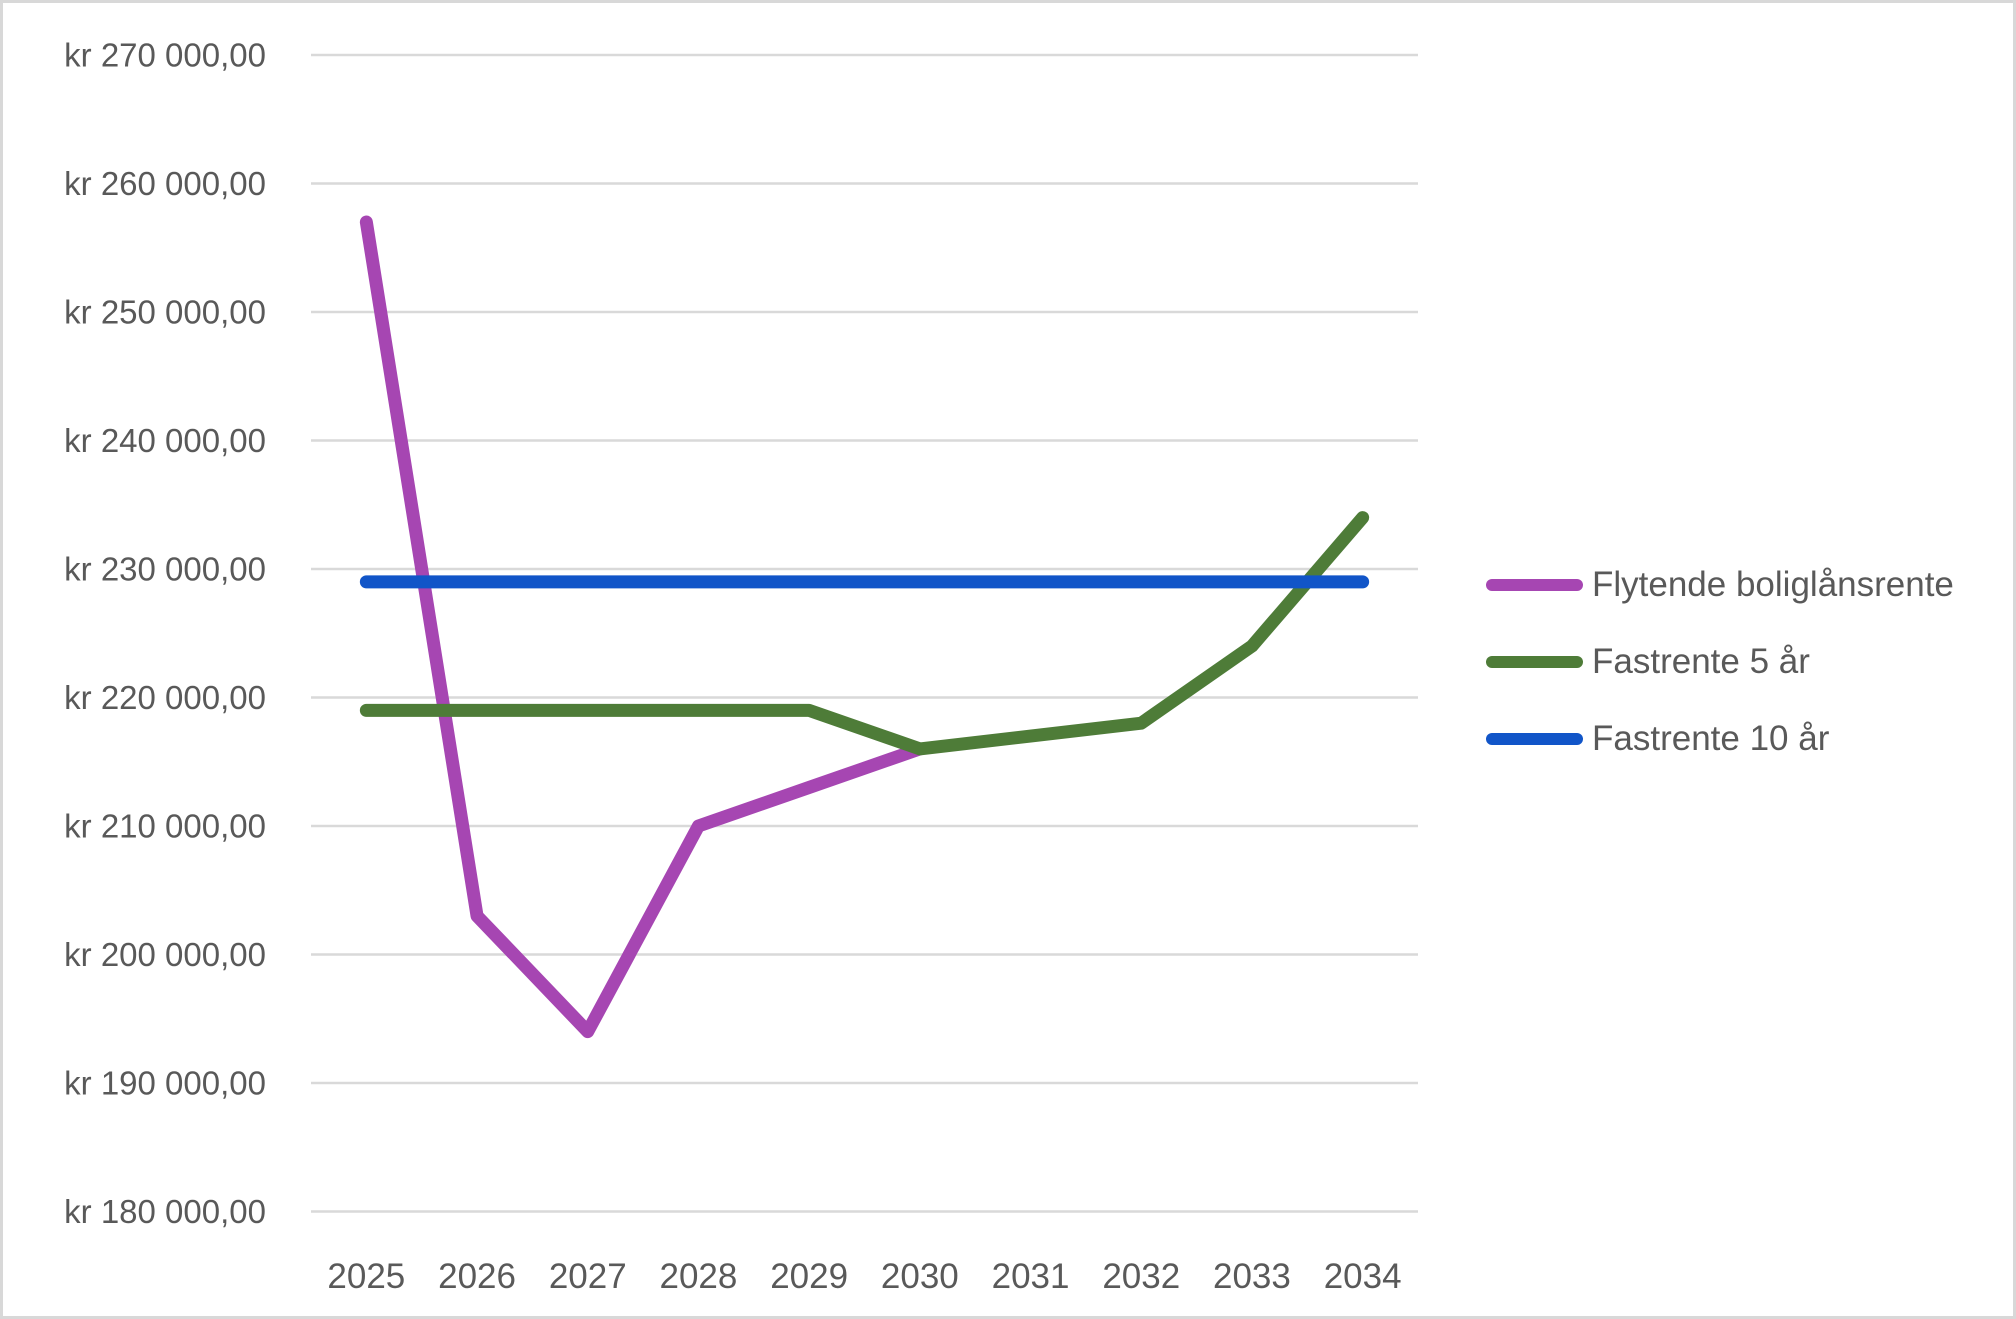 This screenshot has height=1319, width=2016. Describe the element at coordinates (920, 1276) in the screenshot. I see `x-axis-tick-label: 2030` at that location.